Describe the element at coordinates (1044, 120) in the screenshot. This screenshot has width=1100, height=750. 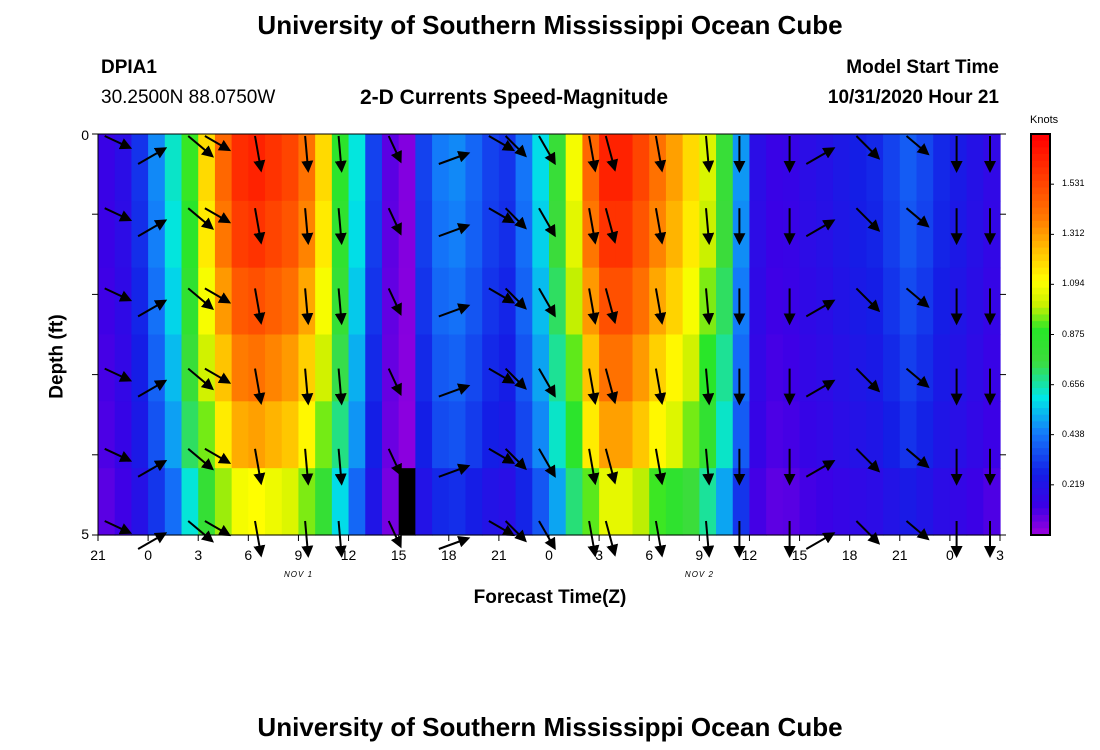
I see `colorbar-title: Knots` at that location.